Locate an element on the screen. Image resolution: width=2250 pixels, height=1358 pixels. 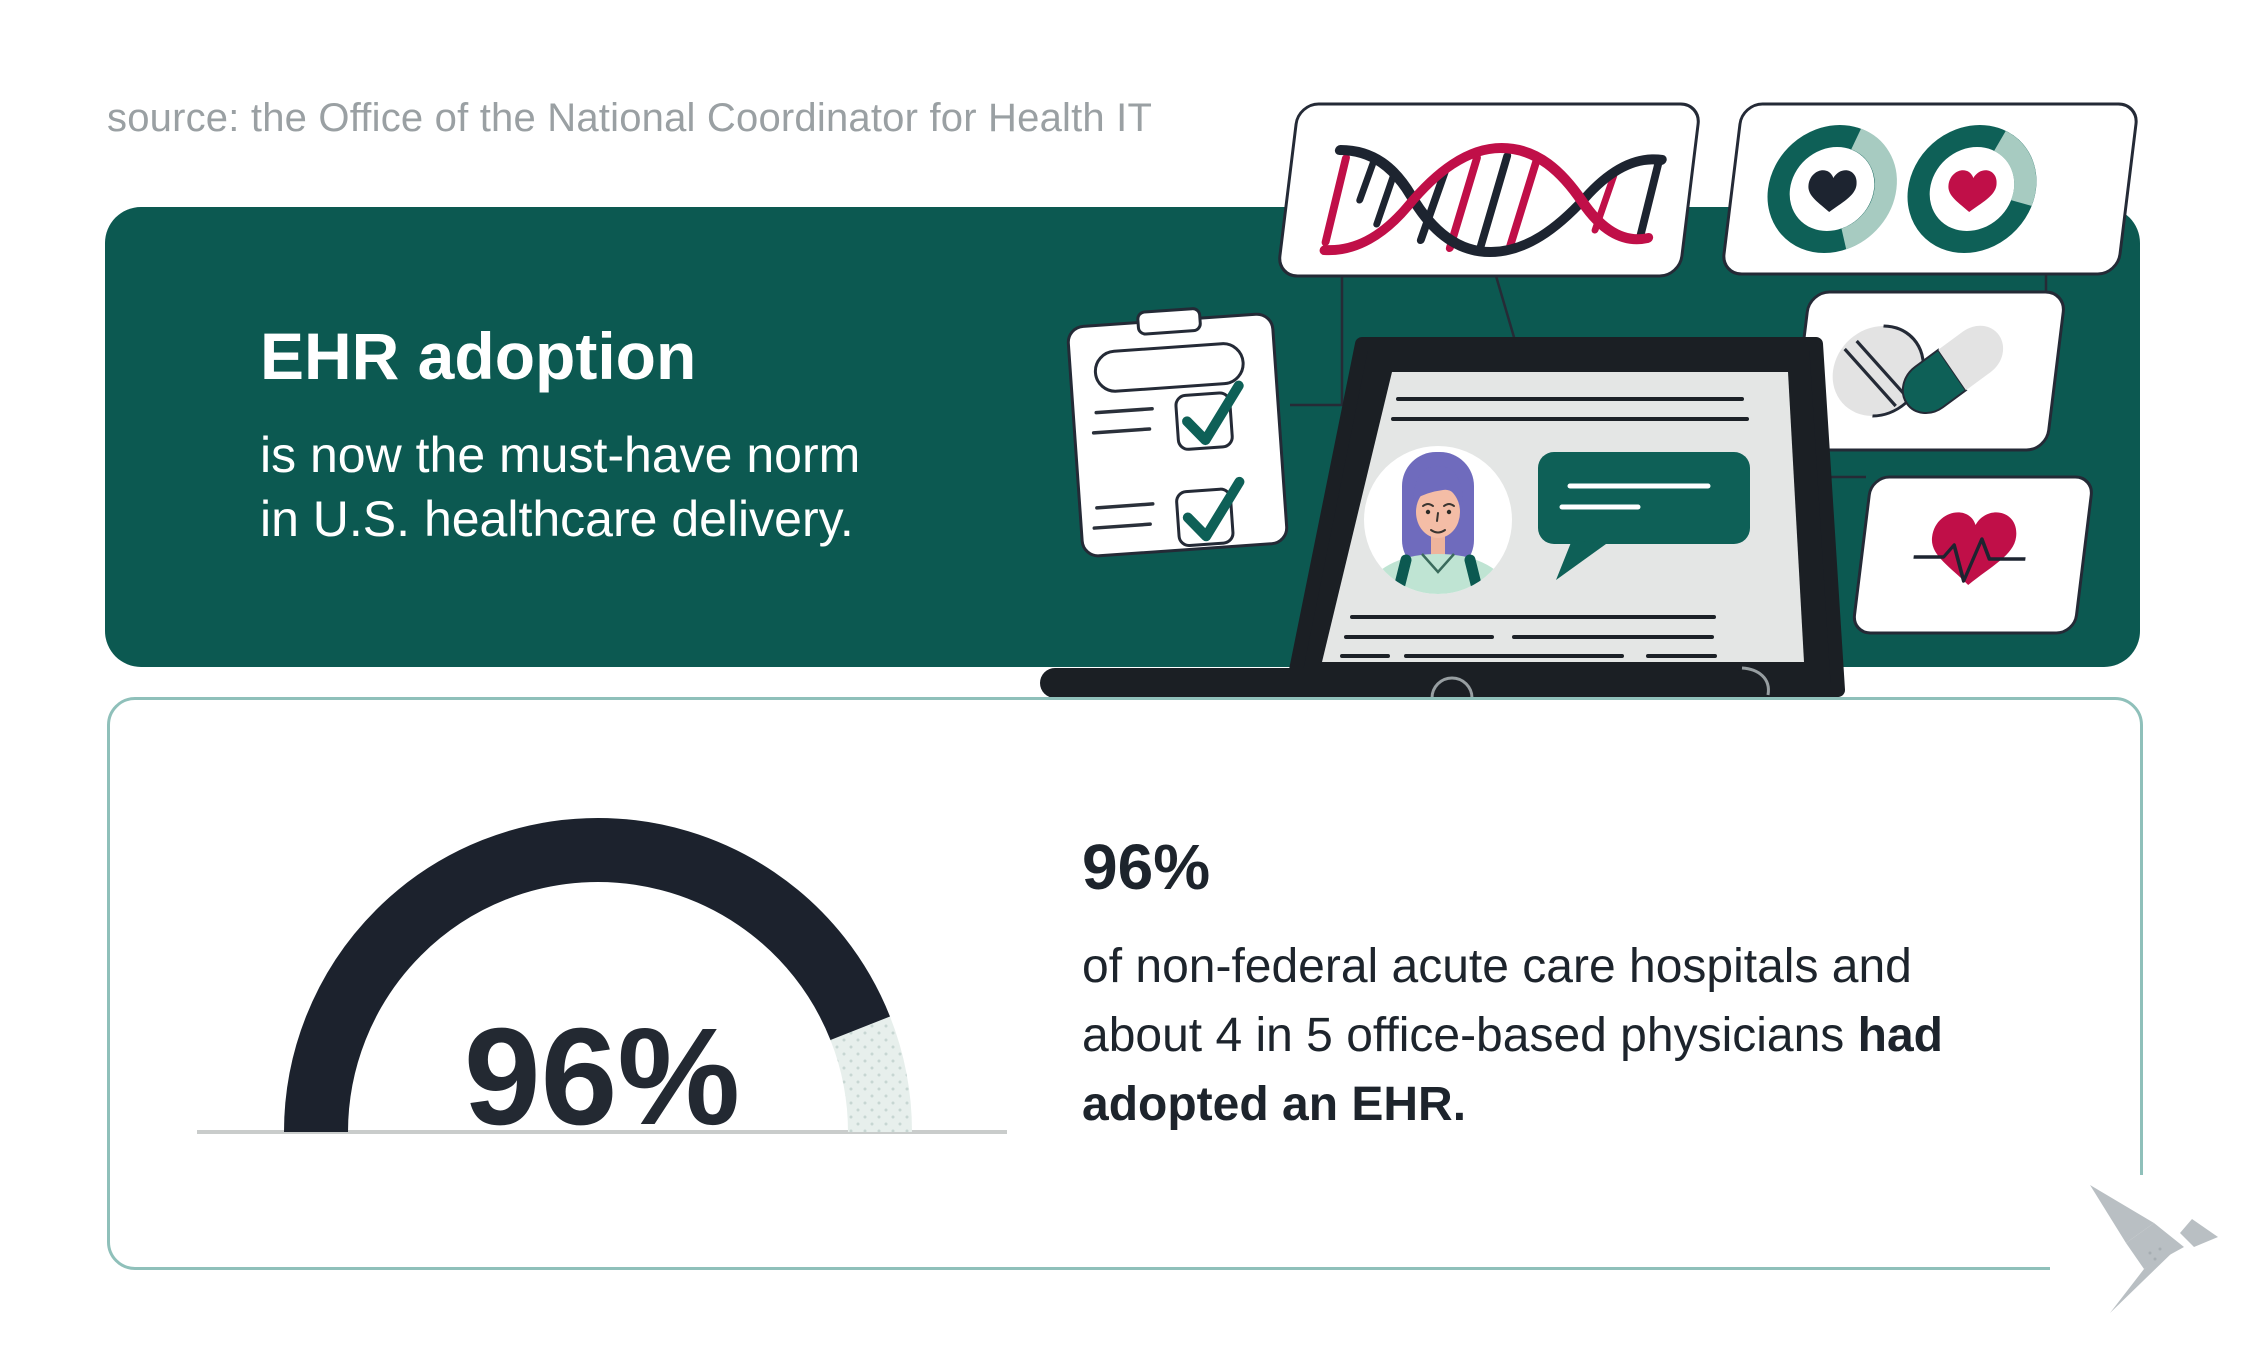
heartbeat-icon is located at coordinates (1972, 555).